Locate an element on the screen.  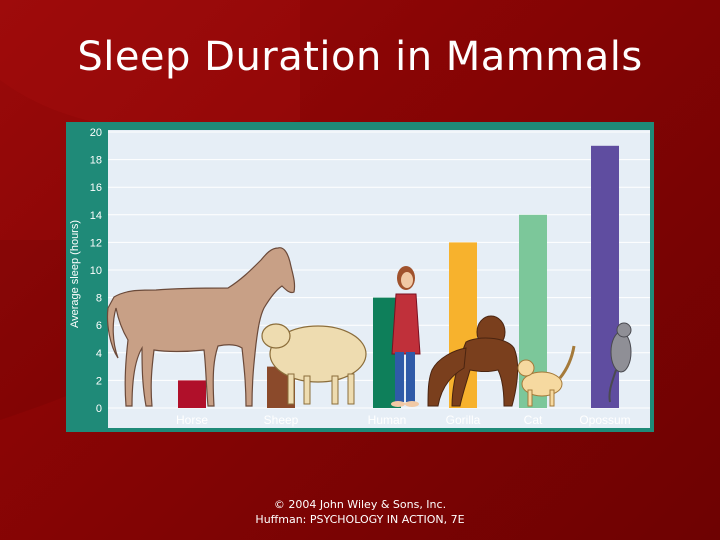
y-tick-label: 18 is located at coordinates (96, 161).